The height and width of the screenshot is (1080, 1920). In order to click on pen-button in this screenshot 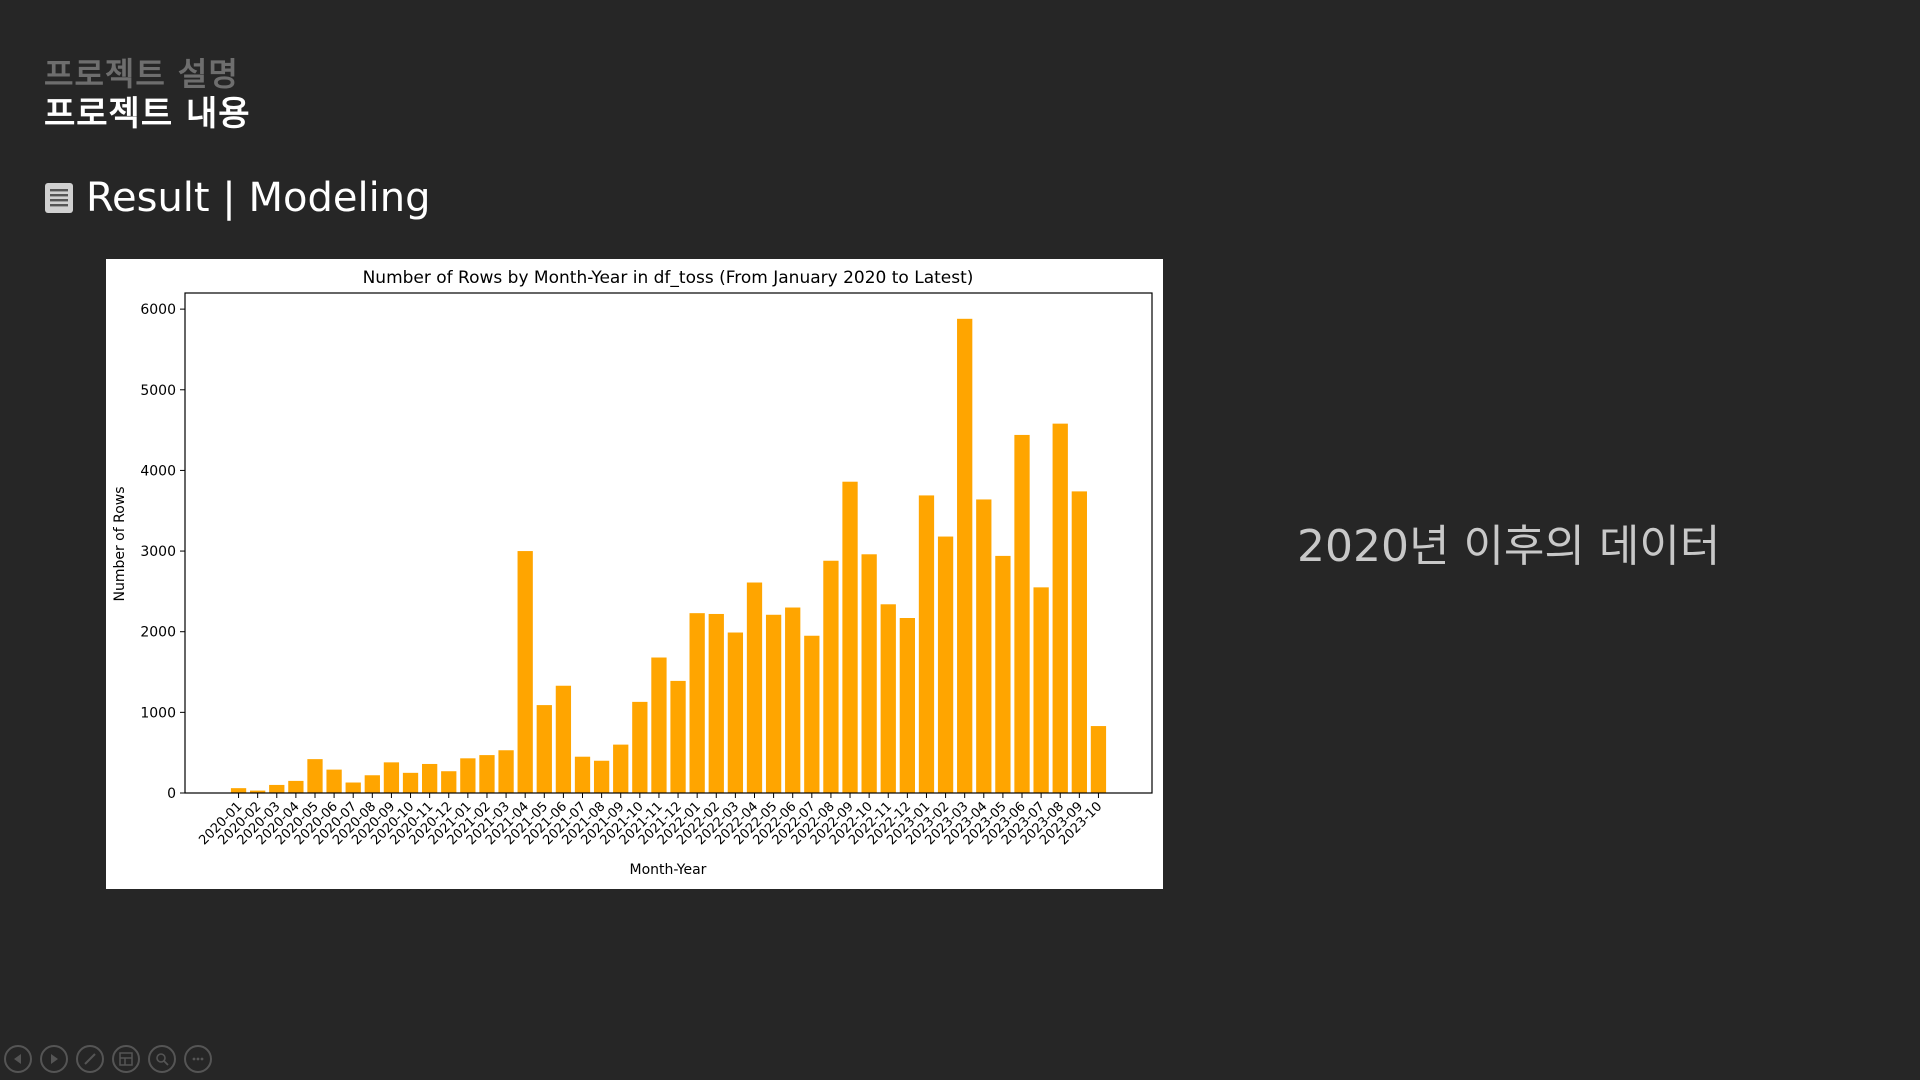, I will do `click(90, 1059)`.